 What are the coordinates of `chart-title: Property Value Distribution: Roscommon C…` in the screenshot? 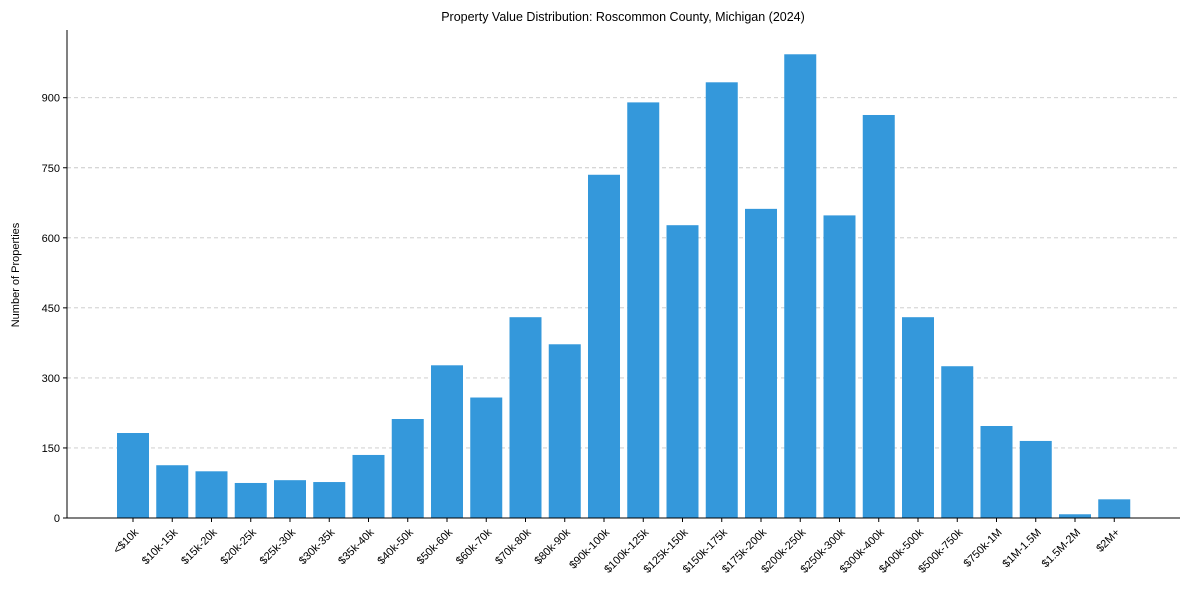 It's located at (623, 17).